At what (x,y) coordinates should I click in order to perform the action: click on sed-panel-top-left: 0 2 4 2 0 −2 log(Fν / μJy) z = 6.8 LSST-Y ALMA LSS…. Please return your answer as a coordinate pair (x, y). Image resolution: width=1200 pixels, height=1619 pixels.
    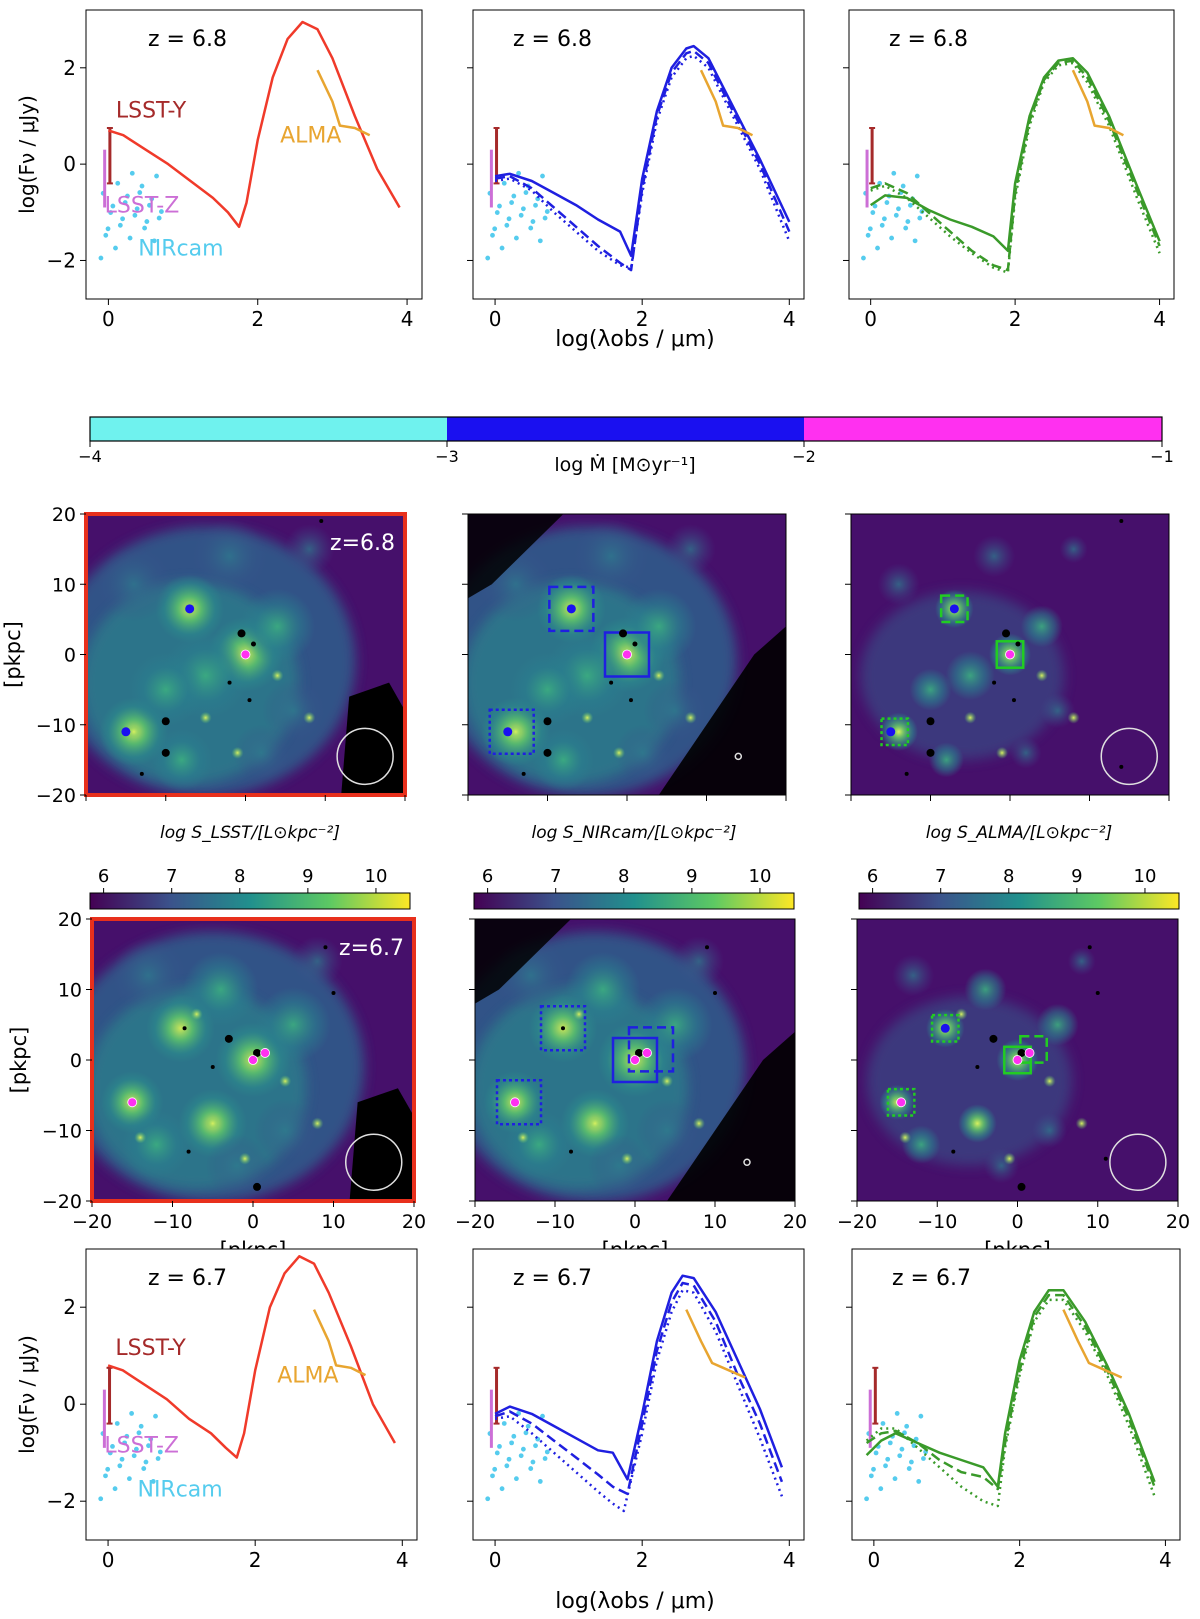
    Looking at the image, I should click on (219, 170).